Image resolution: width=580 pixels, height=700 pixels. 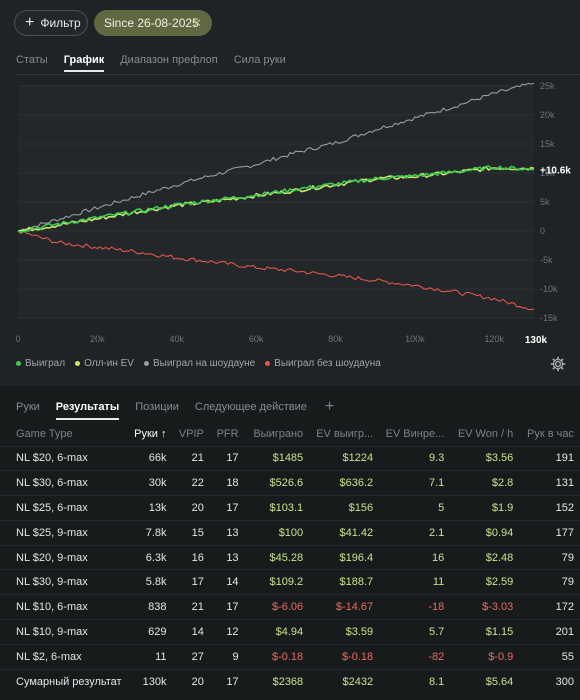 What do you see at coordinates (104, 363) in the screenshot?
I see `legend-item-allin-ev: Олл-ин EV` at bounding box center [104, 363].